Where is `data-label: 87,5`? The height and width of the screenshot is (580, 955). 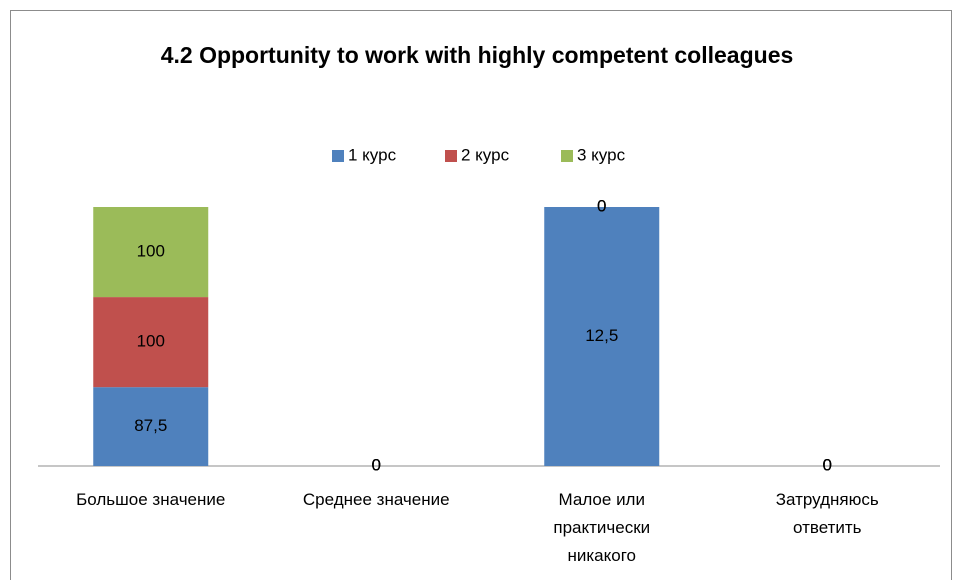
data-label: 87,5 is located at coordinates (150, 425).